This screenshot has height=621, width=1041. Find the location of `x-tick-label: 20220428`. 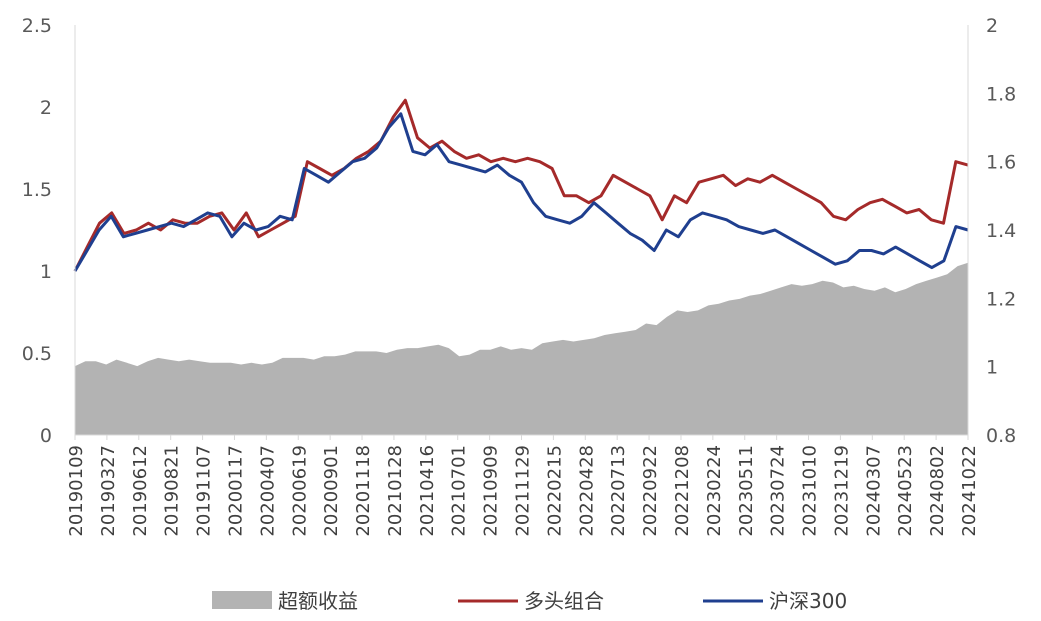

x-tick-label: 20220428 is located at coordinates (586, 491).